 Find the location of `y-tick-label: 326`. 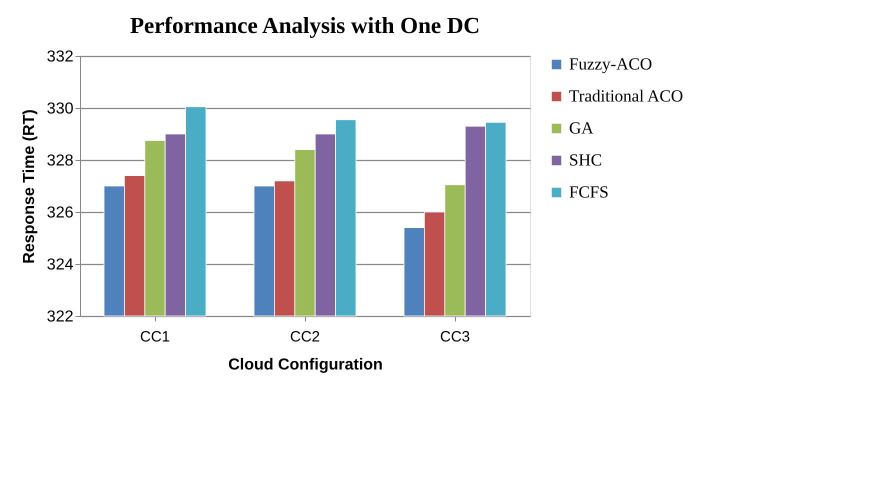

y-tick-label: 326 is located at coordinates (60, 213).